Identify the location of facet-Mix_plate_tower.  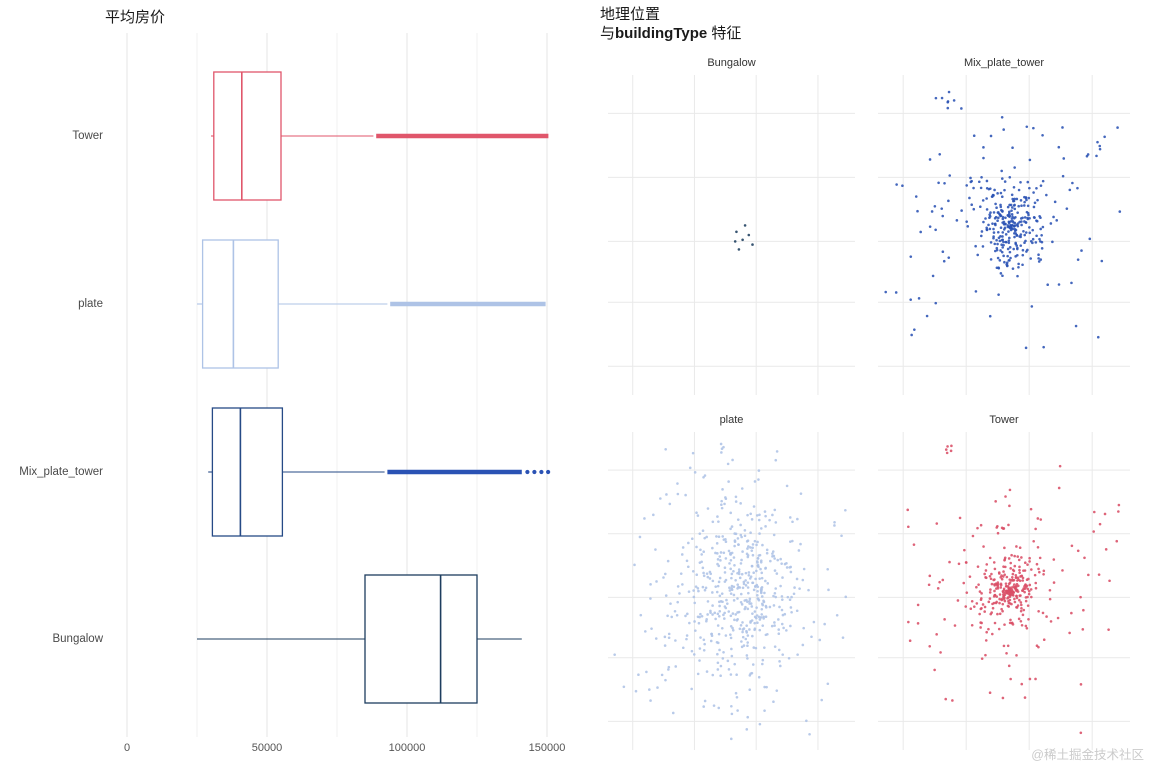
(1004, 235).